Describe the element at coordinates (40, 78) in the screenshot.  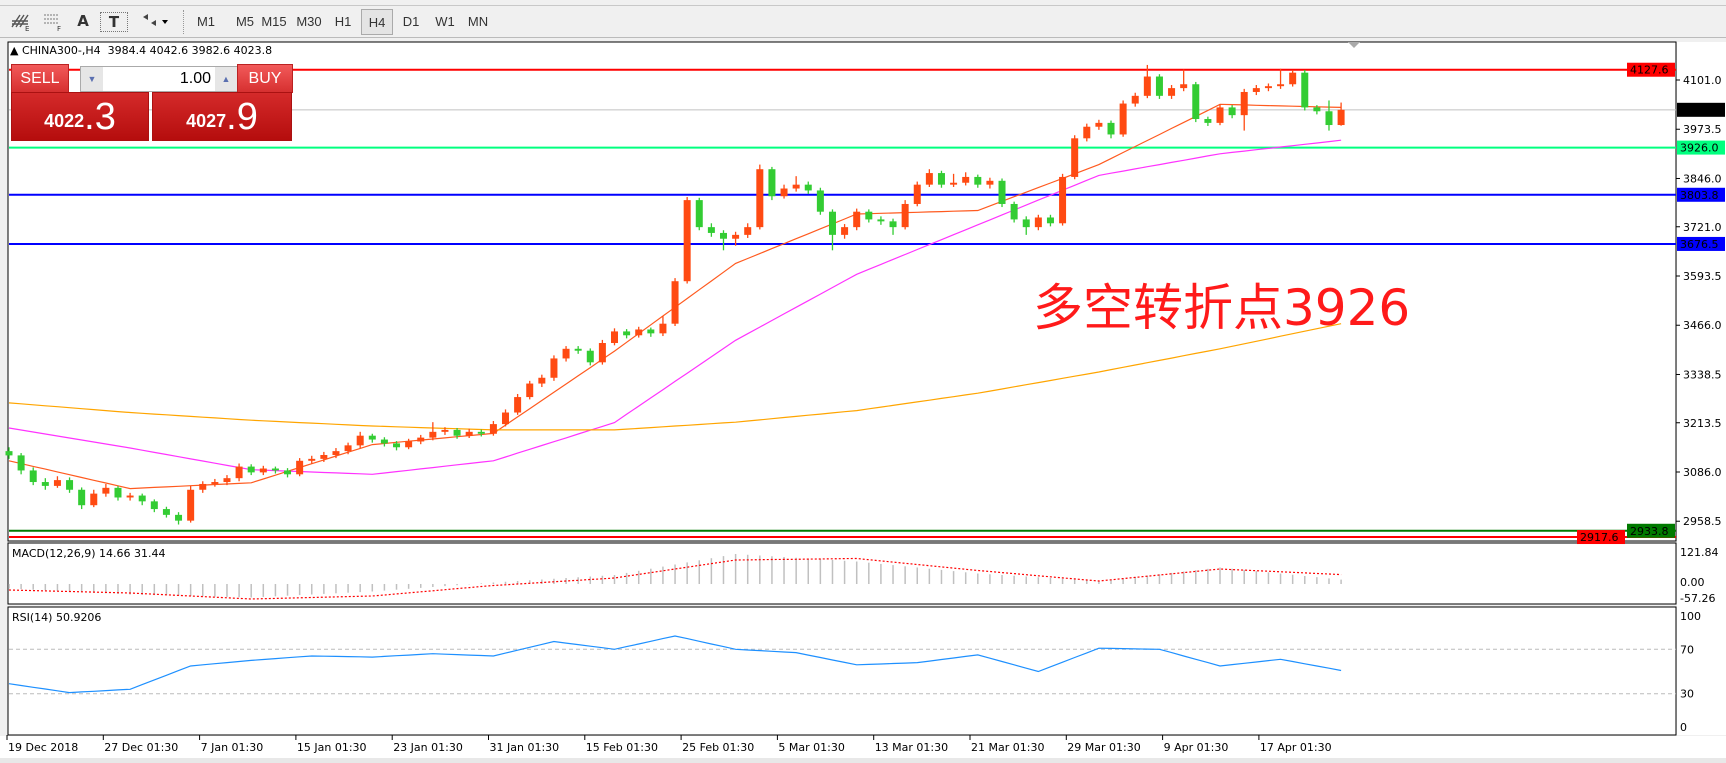
I see `sell-button: SELL` at that location.